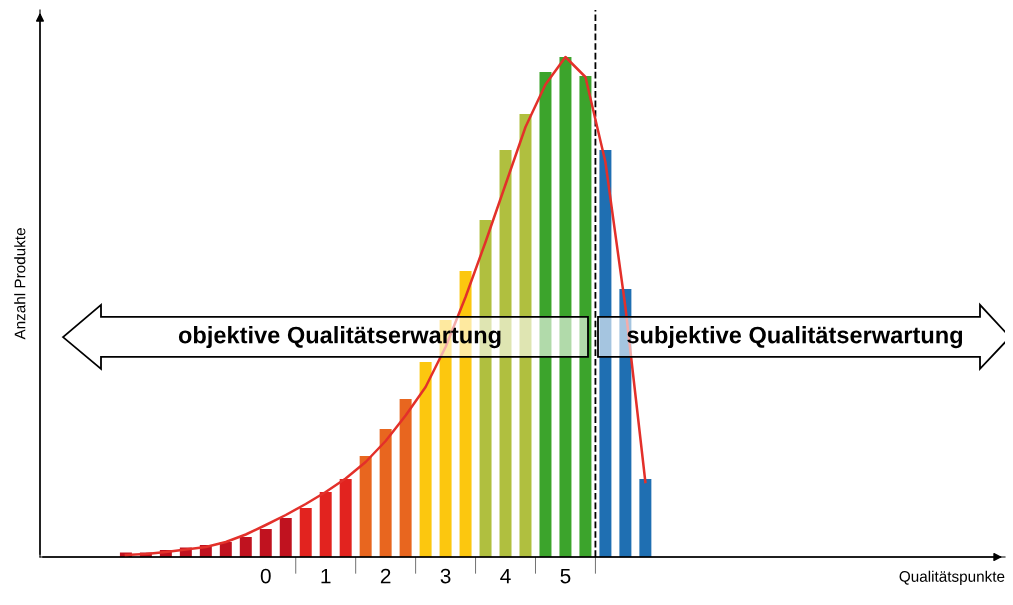  What do you see at coordinates (445, 576) in the screenshot?
I see `x-tick-label: 3` at bounding box center [445, 576].